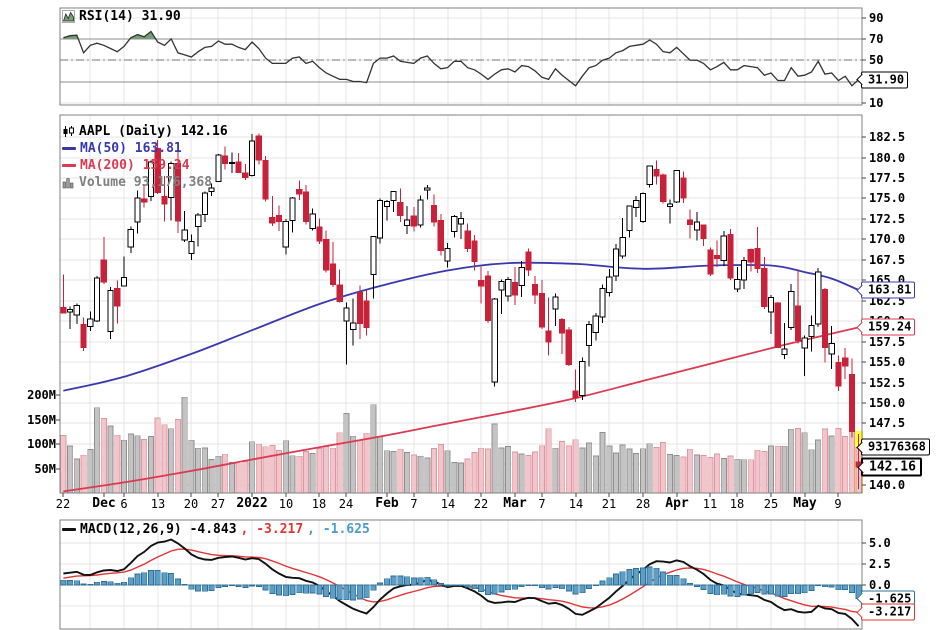 Image resolution: width=936 pixels, height=630 pixels. Describe the element at coordinates (876, 60) in the screenshot. I see `rsi-axis-label: 50` at that location.